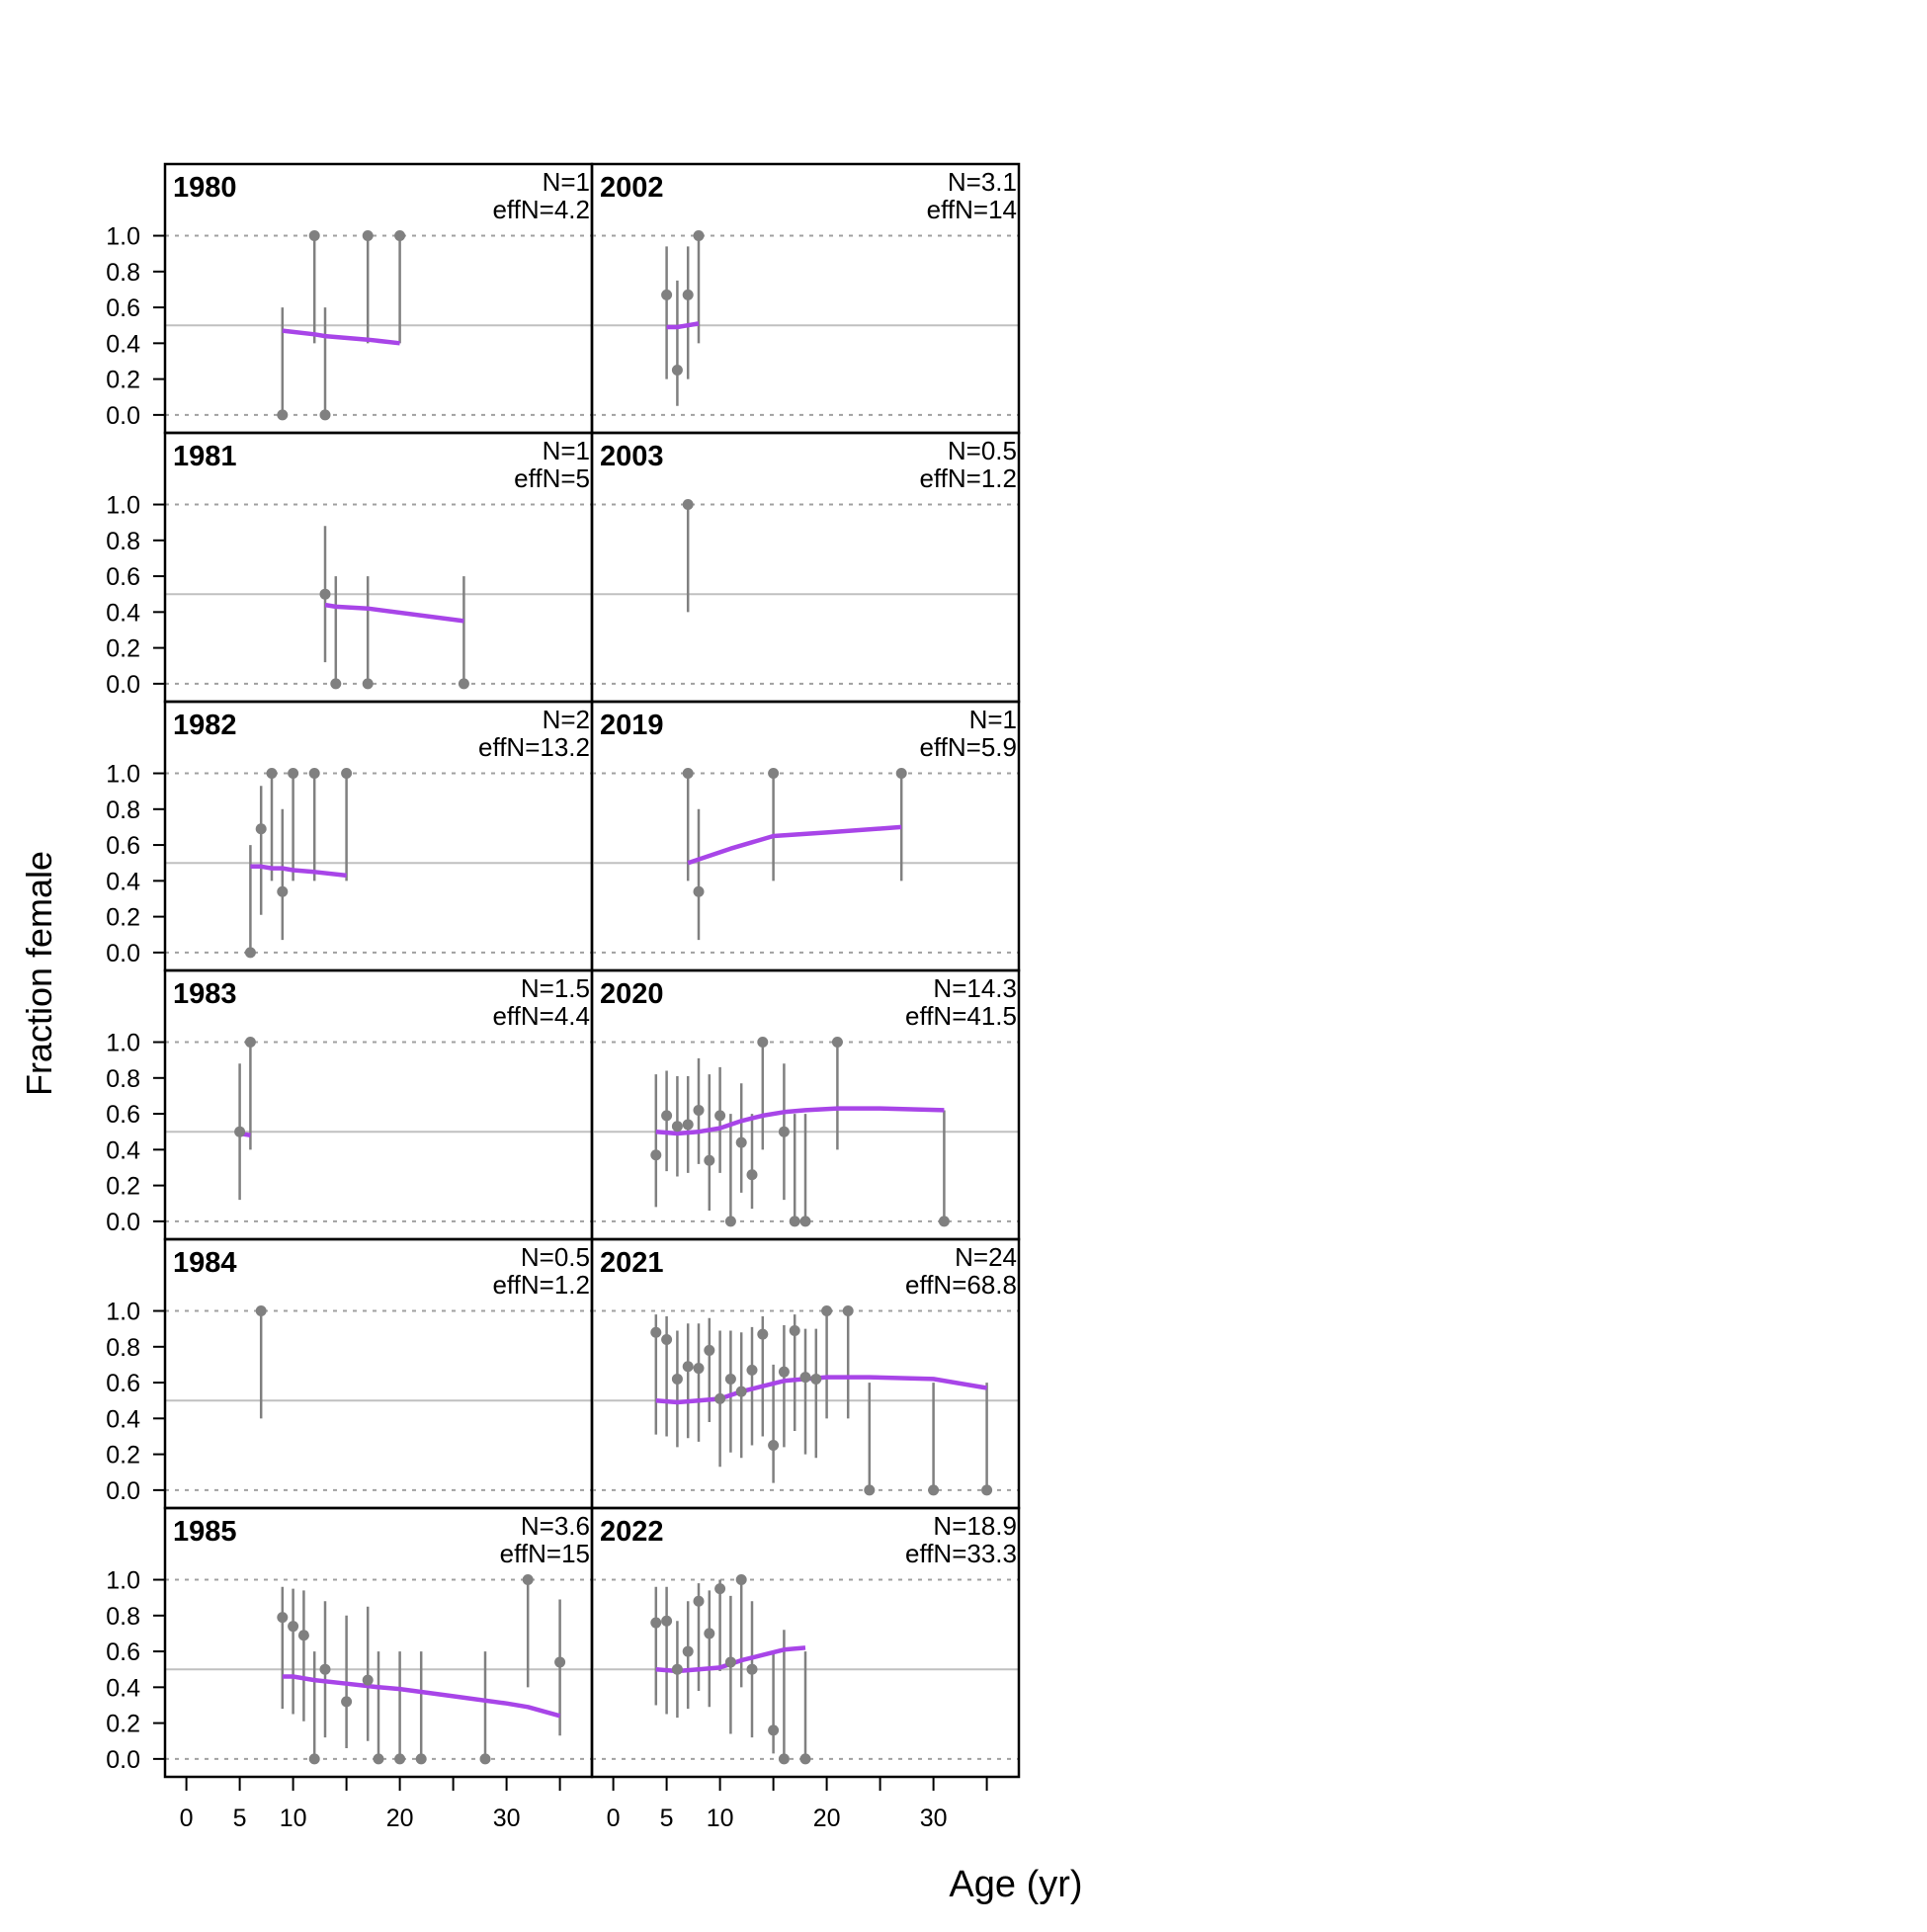 The height and width of the screenshot is (1932, 1927). I want to click on x-tick-label: 0, so click(614, 1818).